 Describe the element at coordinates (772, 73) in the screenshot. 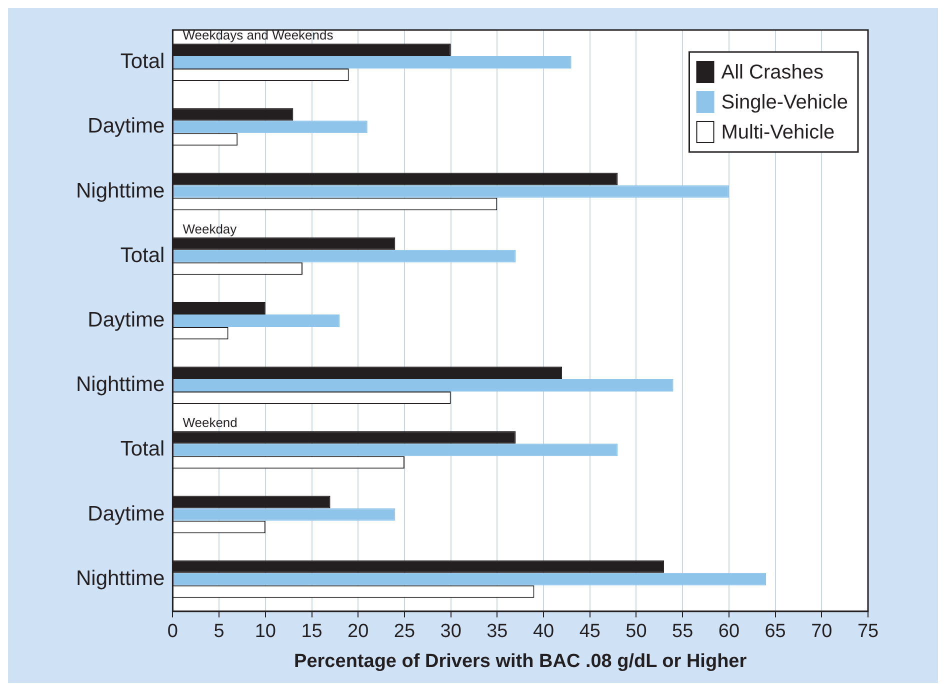

I see `legend-label: All Crashes` at that location.